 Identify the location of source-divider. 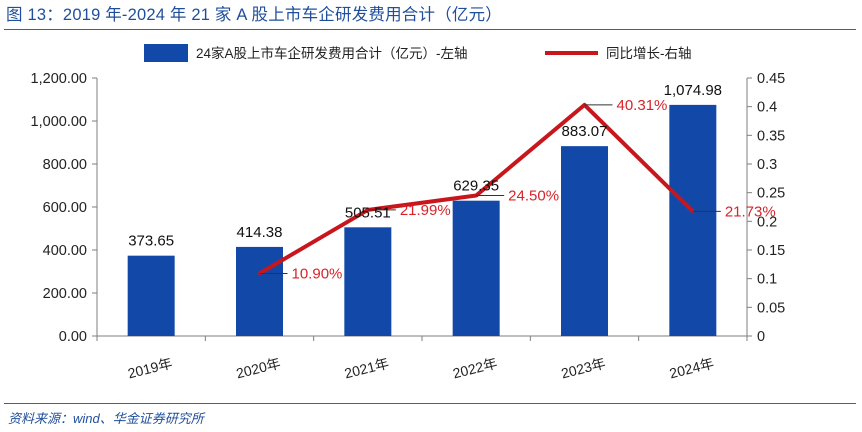
(430, 403).